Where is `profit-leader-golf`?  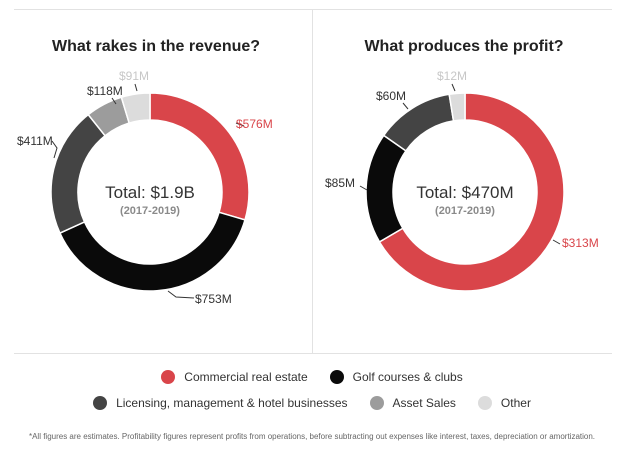 profit-leader-golf is located at coordinates (363, 188).